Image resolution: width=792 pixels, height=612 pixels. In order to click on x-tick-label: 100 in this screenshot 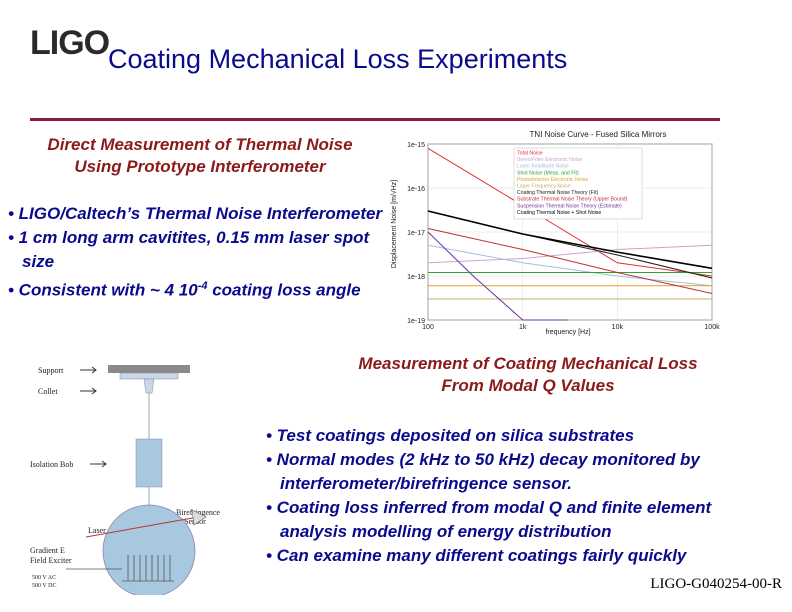, I will do `click(428, 327)`.